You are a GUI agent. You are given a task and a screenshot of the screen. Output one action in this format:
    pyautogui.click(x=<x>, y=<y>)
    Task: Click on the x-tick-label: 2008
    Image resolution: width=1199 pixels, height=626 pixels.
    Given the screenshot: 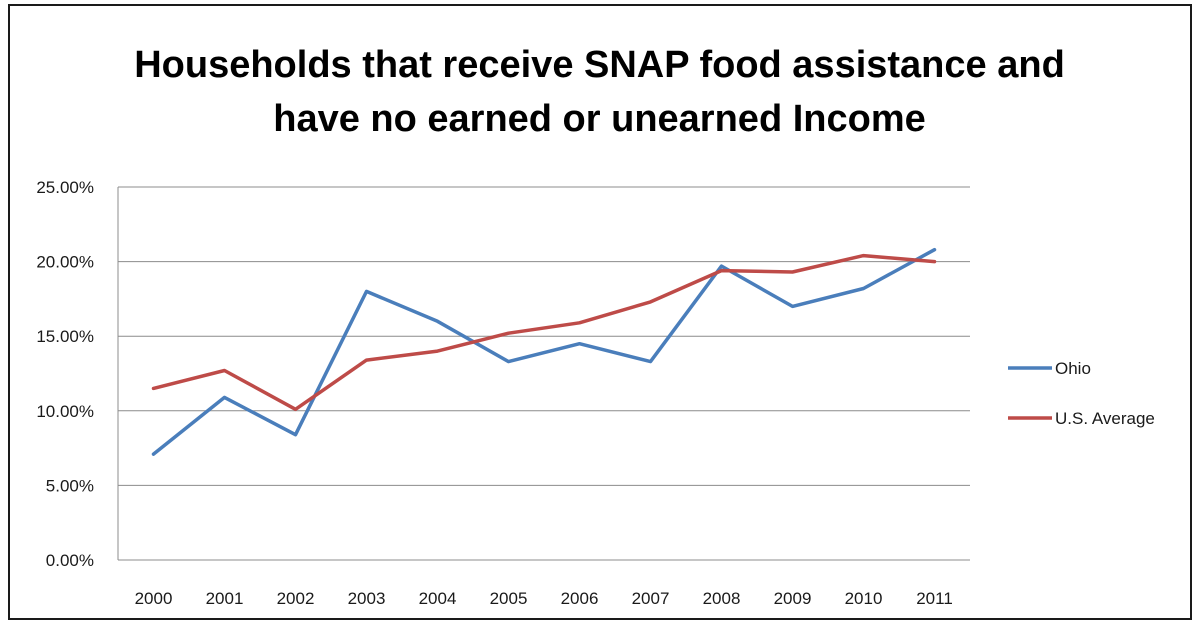 What is the action you would take?
    pyautogui.click(x=722, y=598)
    